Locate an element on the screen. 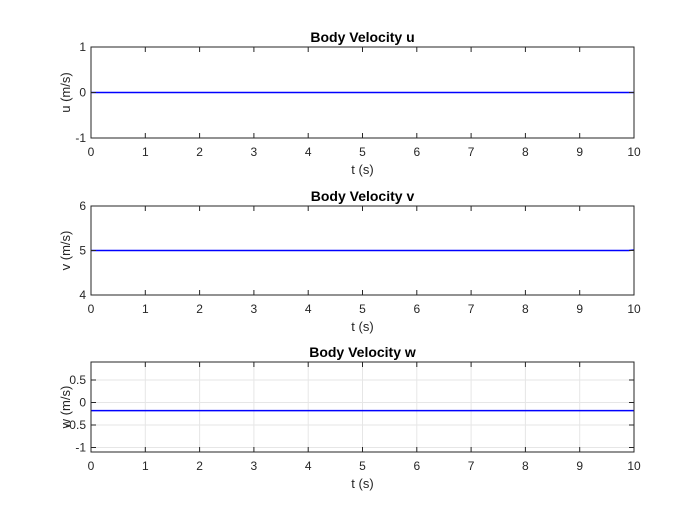 The height and width of the screenshot is (525, 700). y-tick-label: 6 is located at coordinates (82, 206).